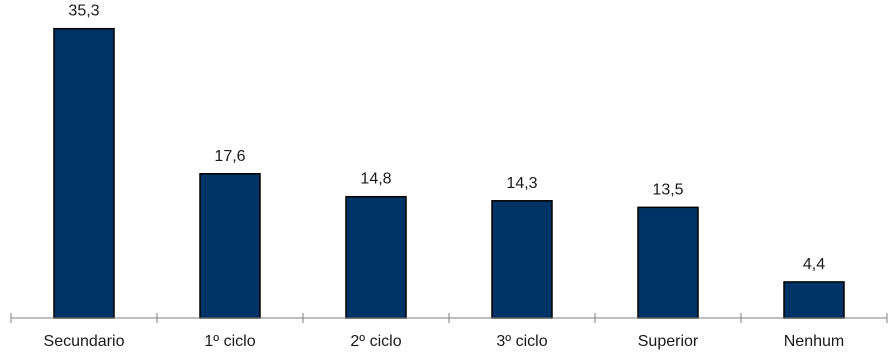 Image resolution: width=888 pixels, height=353 pixels. What do you see at coordinates (375, 179) in the screenshot?
I see `value-label-2: 14,8` at bounding box center [375, 179].